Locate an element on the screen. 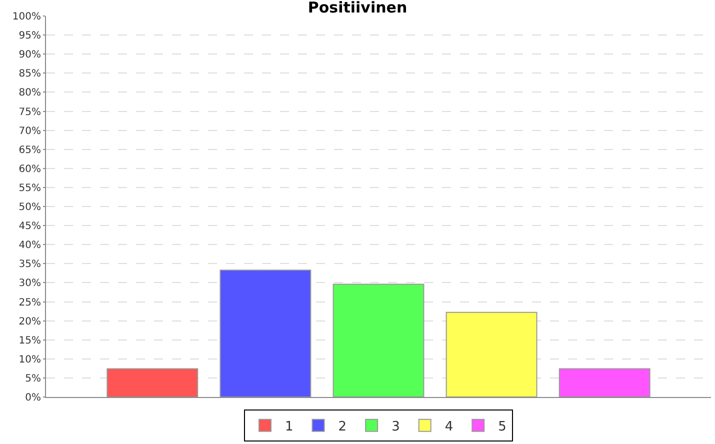 The height and width of the screenshot is (444, 715). y-tick-label: 100% is located at coordinates (26, 17).